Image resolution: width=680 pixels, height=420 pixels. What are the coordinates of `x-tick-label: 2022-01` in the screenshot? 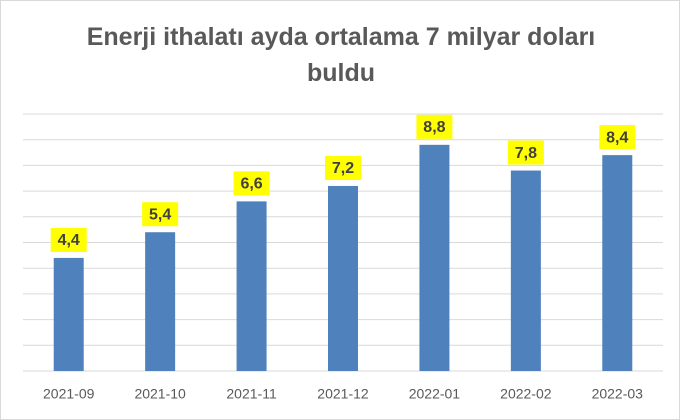 It's located at (435, 394).